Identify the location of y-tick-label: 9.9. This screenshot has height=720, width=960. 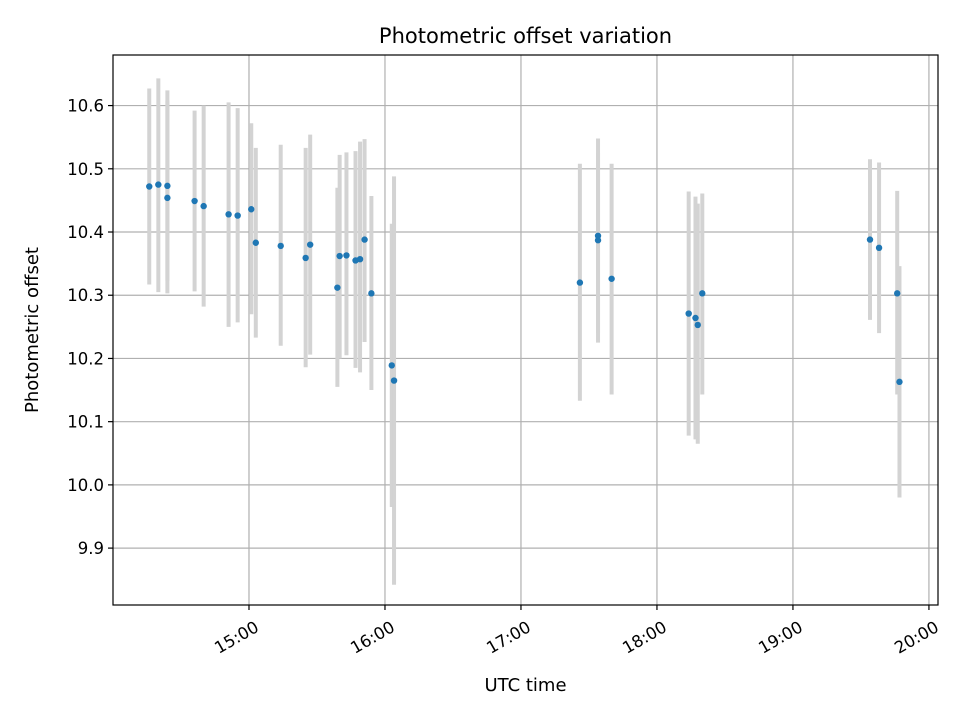
(91, 548).